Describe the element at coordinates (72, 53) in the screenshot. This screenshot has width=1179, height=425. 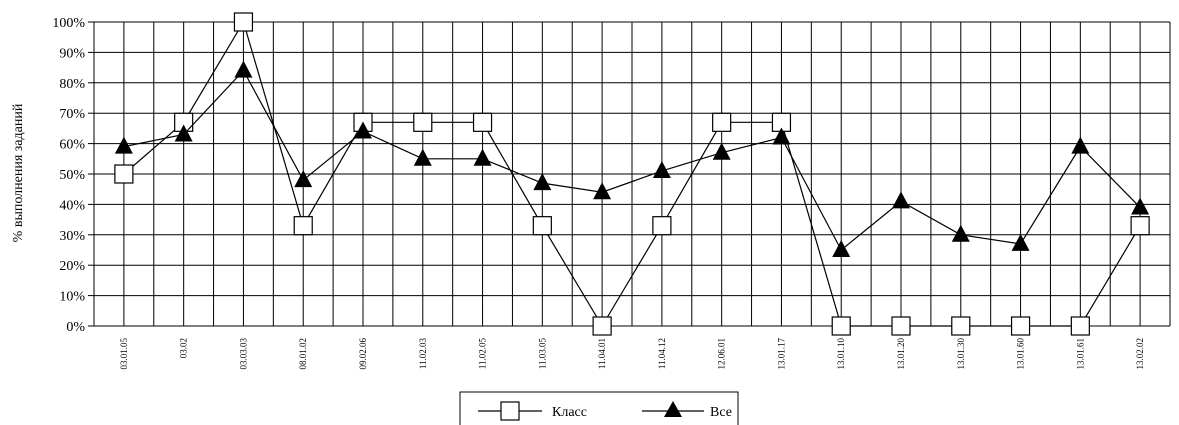
I see `y-tick-label: 90%` at that location.